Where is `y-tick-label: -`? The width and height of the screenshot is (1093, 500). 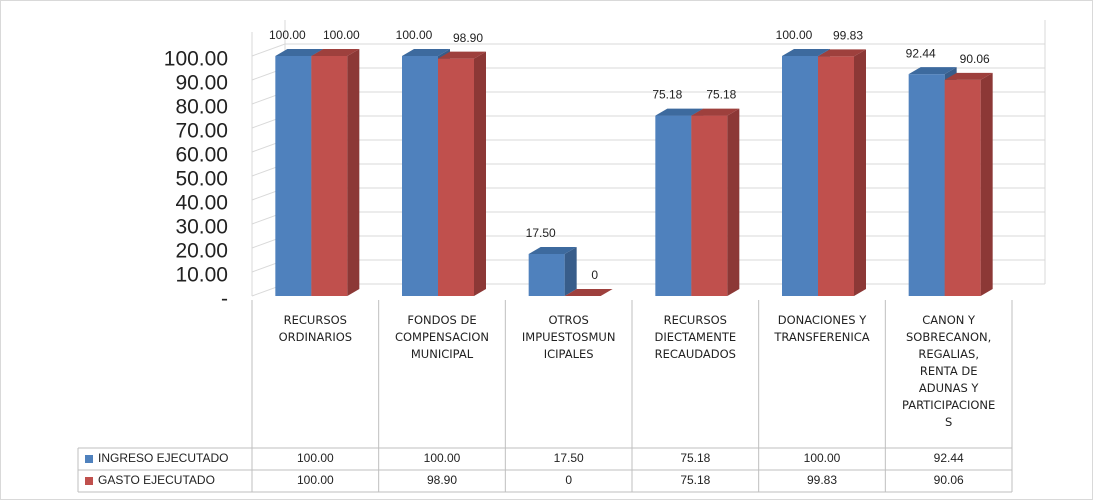 y-tick-label: - is located at coordinates (224, 299).